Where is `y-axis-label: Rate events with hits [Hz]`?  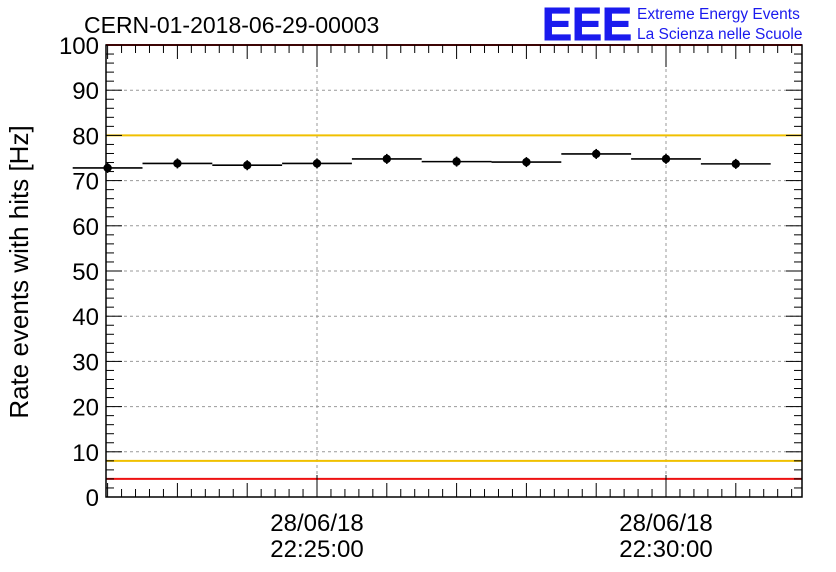 y-axis-label: Rate events with hits [Hz] is located at coordinates (19, 271).